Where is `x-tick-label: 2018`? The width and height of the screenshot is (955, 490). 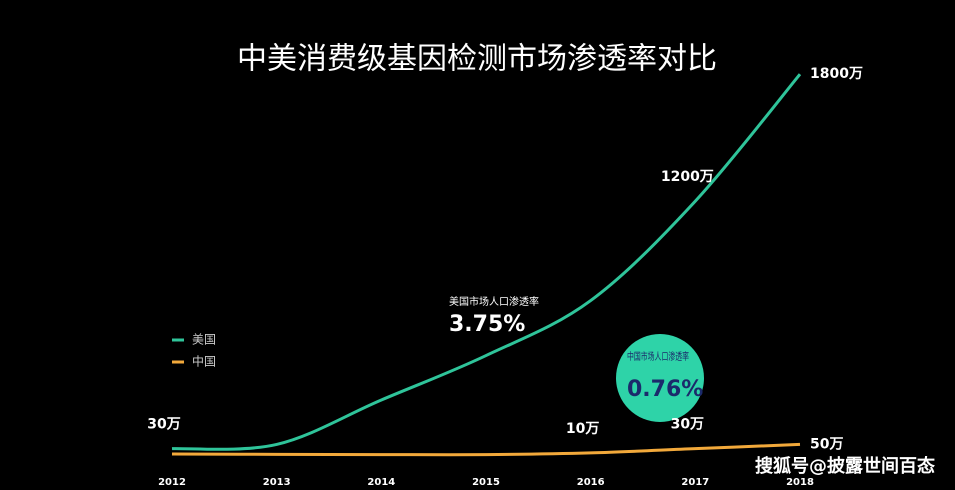 x-tick-label: 2018 is located at coordinates (800, 482).